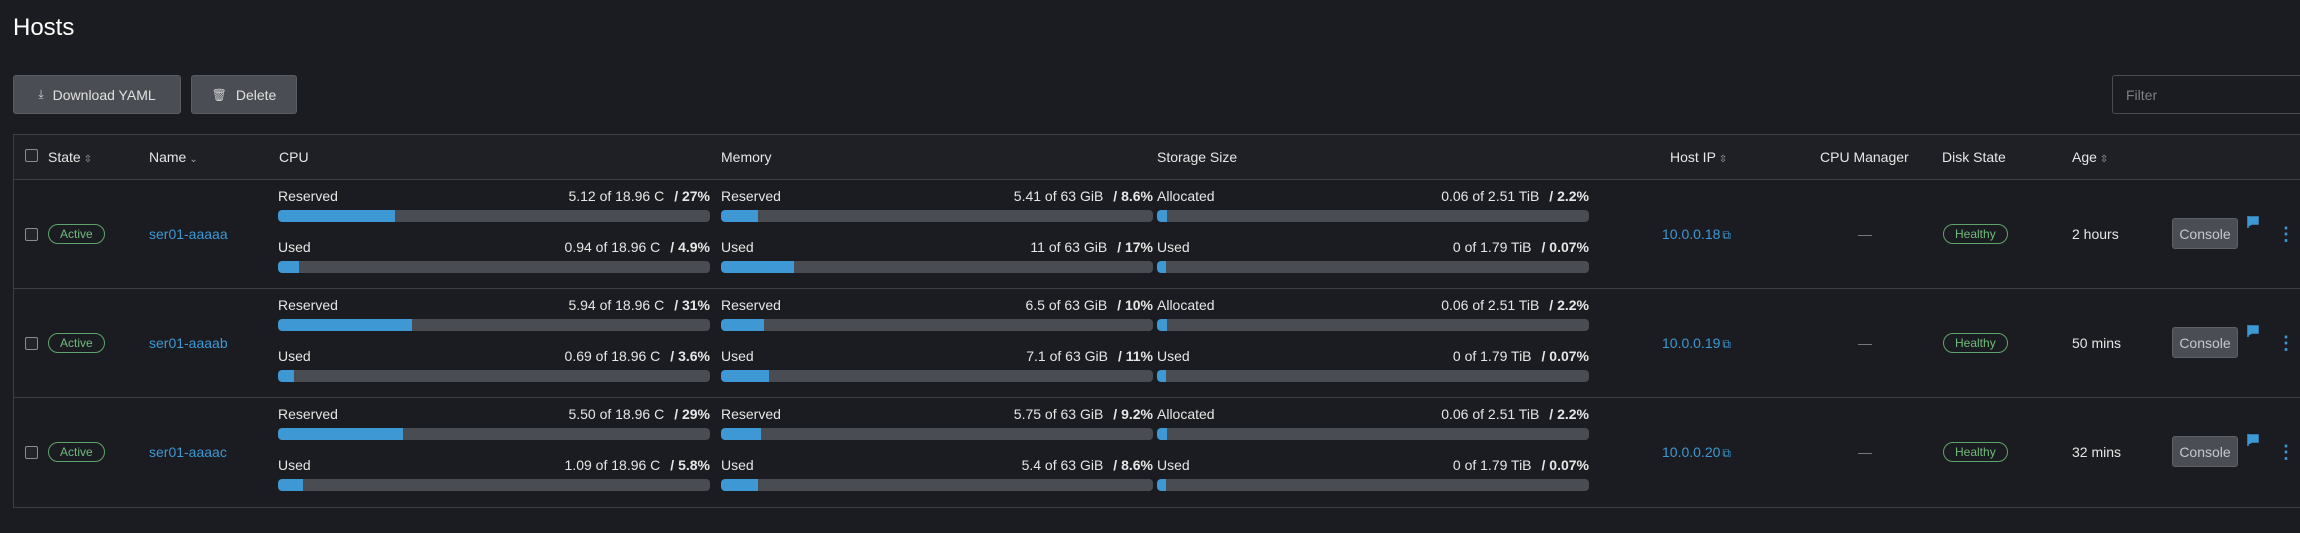 Image resolution: width=2300 pixels, height=533 pixels. I want to click on column-header-name: Name ⌄, so click(173, 157).